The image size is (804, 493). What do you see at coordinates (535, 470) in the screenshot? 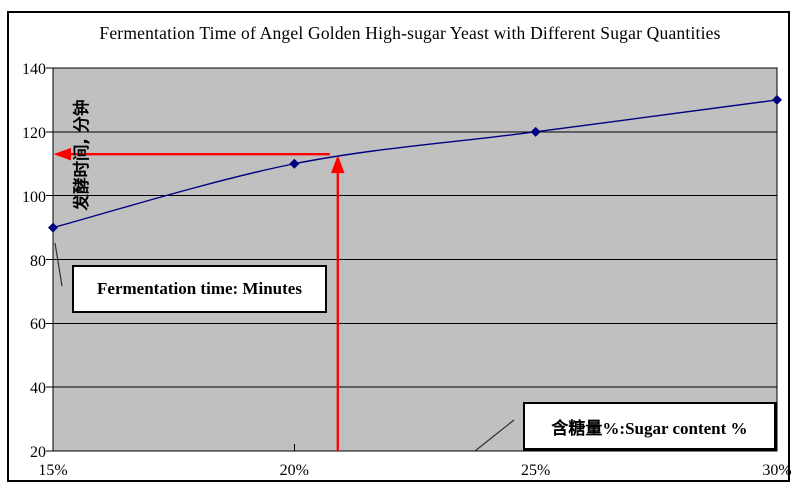
I see `x-tick-label: 25%` at bounding box center [535, 470].